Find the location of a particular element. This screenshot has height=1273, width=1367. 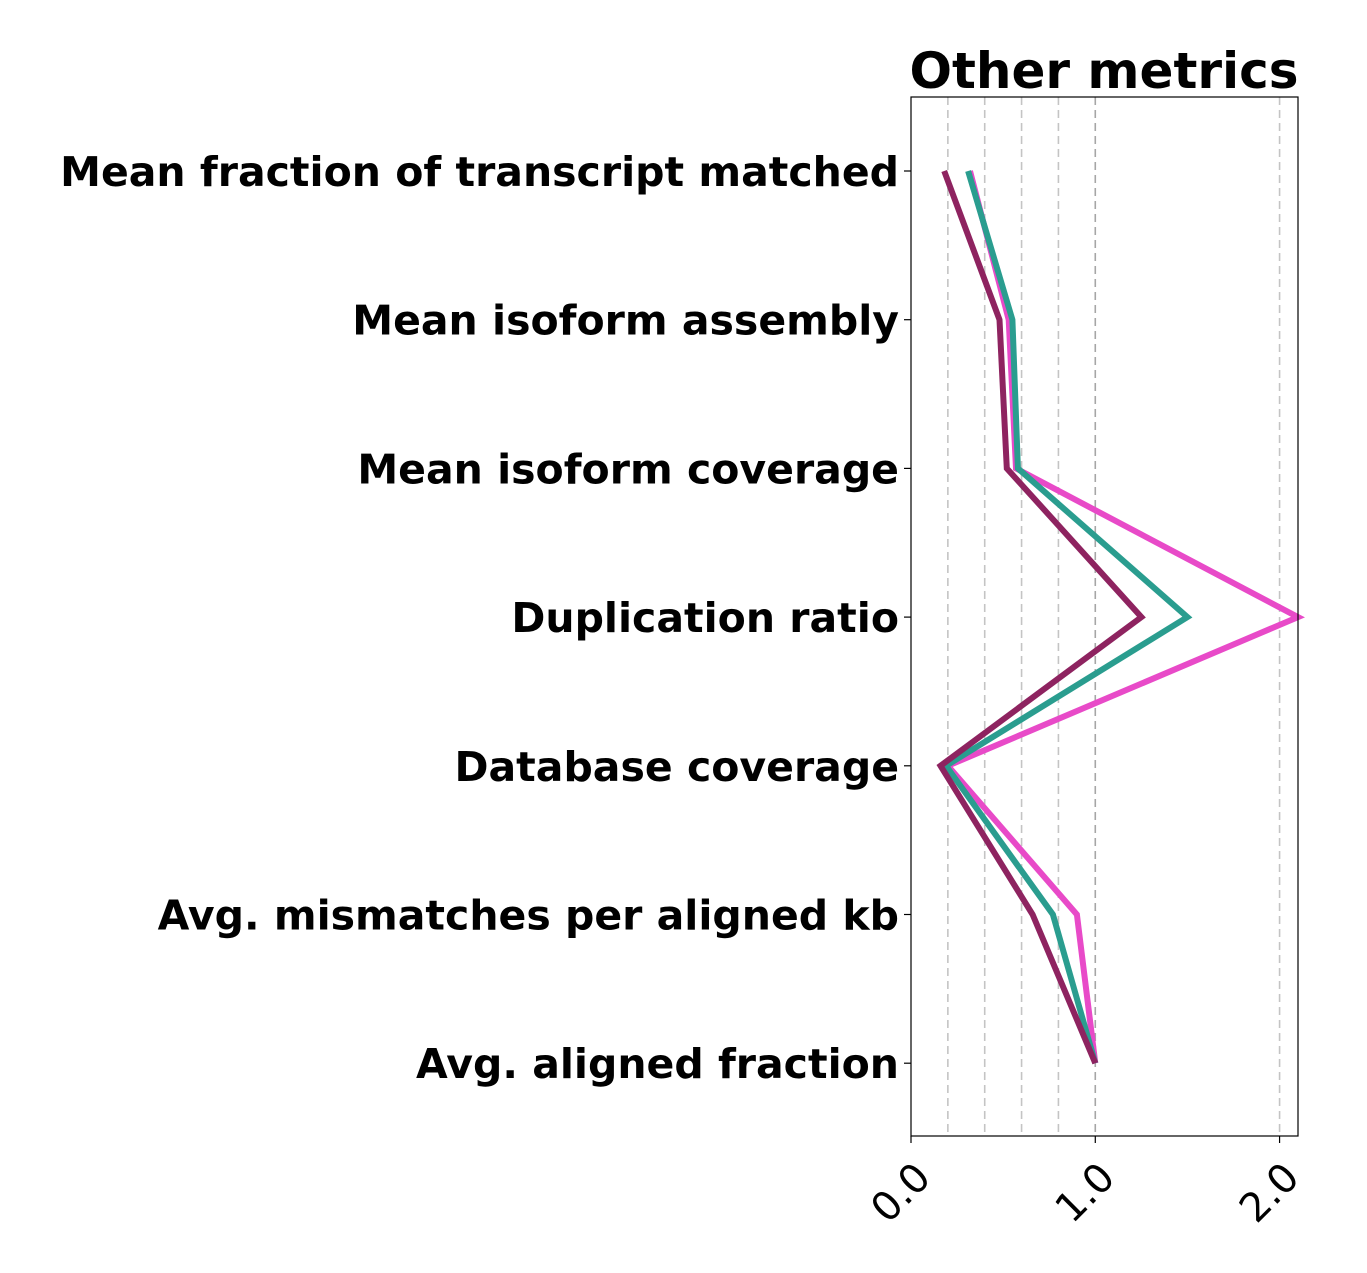

category-label-0: Mean fraction of transcript matched is located at coordinates (479, 172).